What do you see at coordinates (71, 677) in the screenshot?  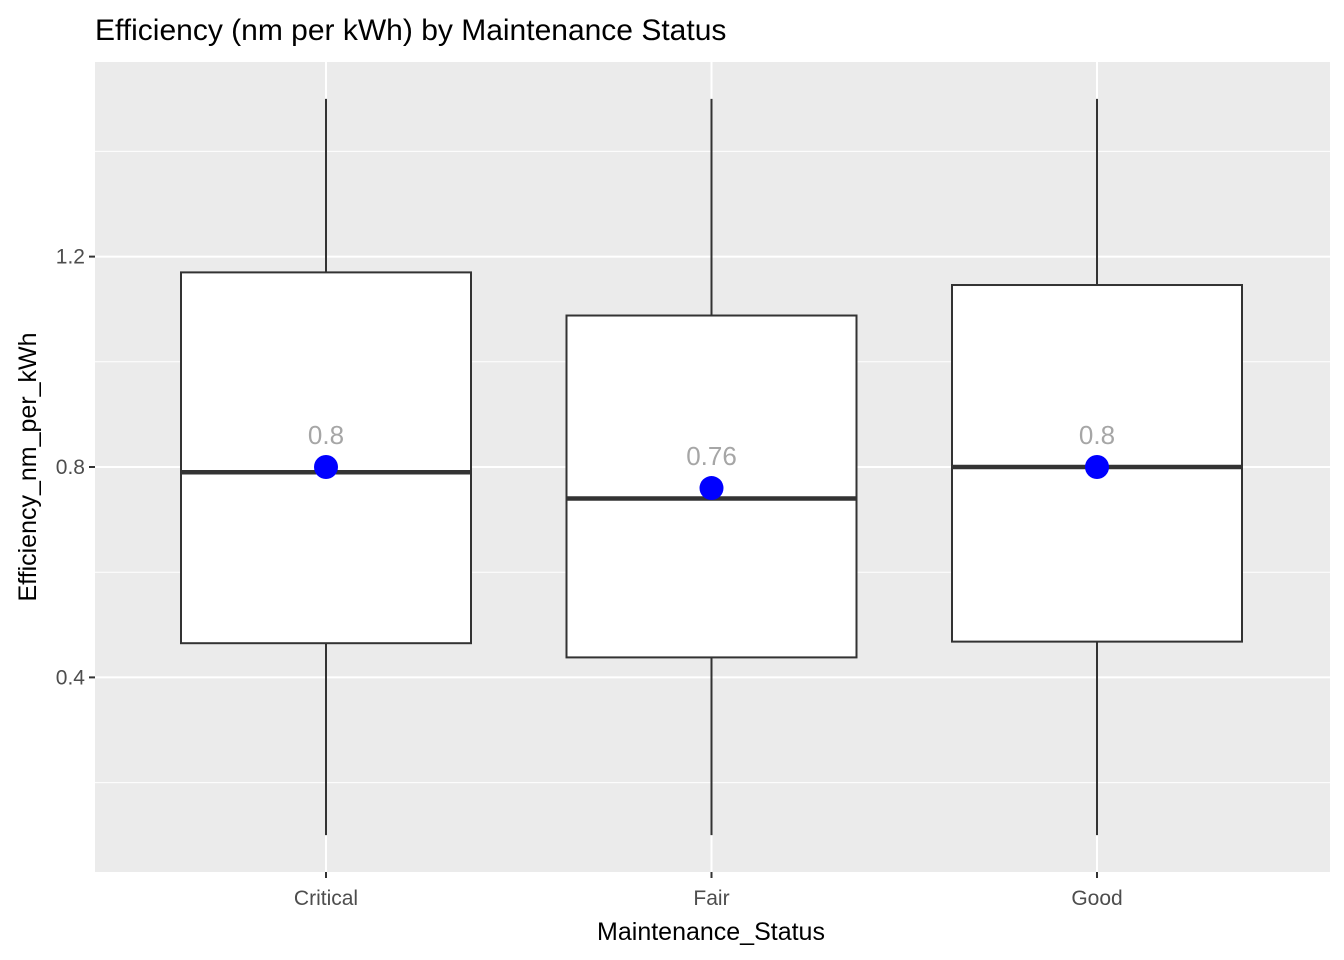 I see `y-tick-label: 0.4` at bounding box center [71, 677].